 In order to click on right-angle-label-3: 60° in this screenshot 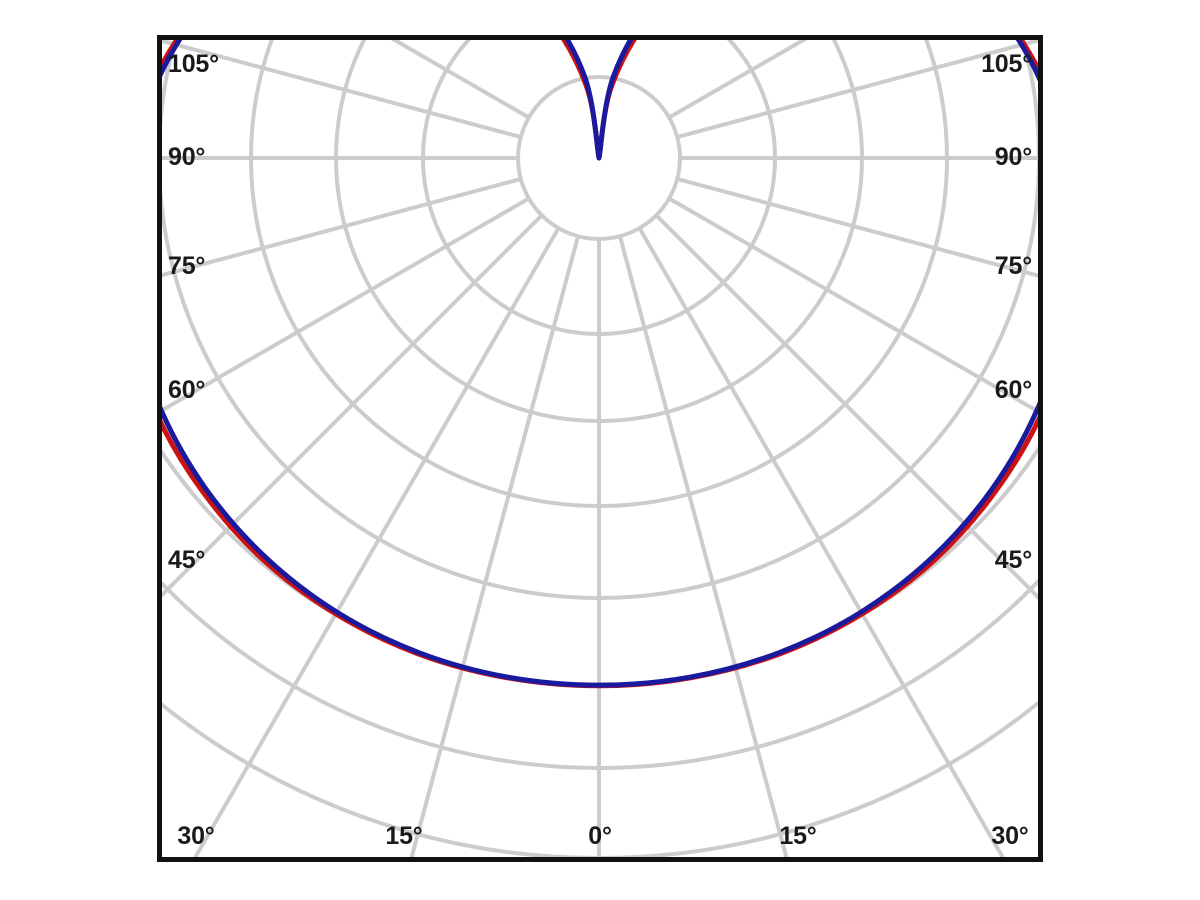, I will do `click(1013, 390)`.